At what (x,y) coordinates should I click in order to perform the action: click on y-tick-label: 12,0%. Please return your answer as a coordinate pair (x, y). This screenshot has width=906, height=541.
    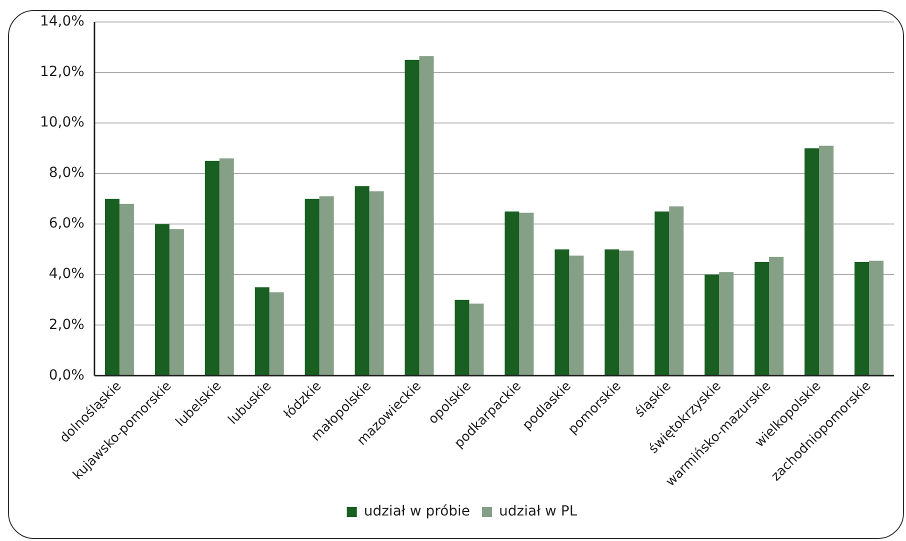
    Looking at the image, I should click on (62, 72).